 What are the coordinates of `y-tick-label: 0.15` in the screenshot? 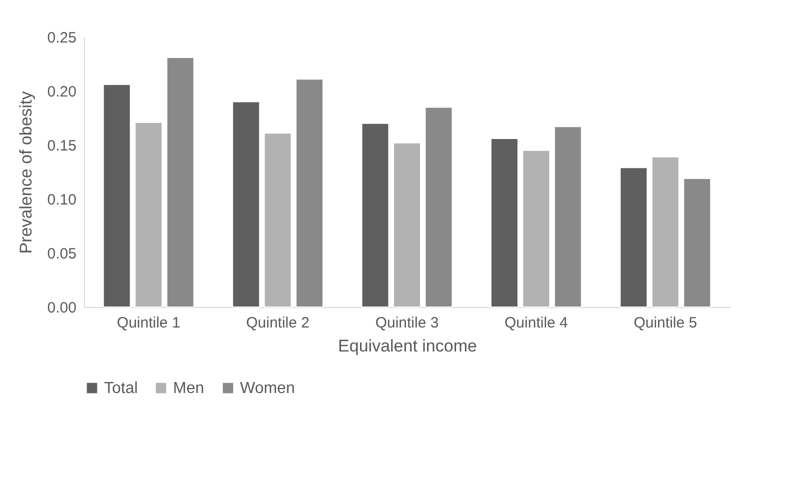 It's located at (61, 146).